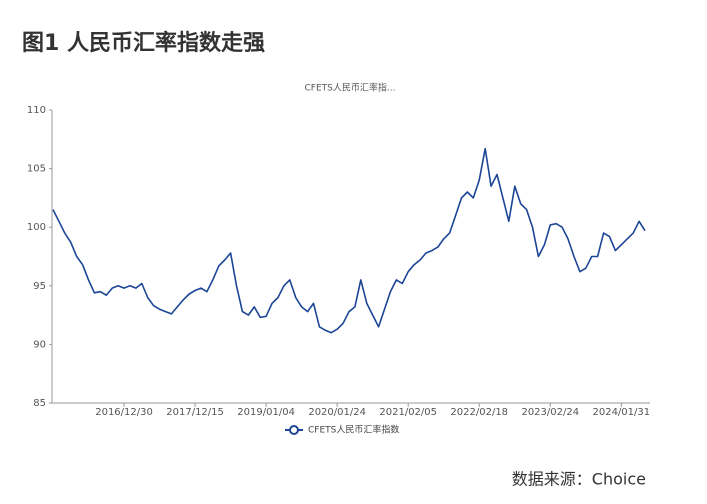 This screenshot has width=707, height=504. I want to click on legend-label: CFETS人民币汇率指数, so click(353, 430).